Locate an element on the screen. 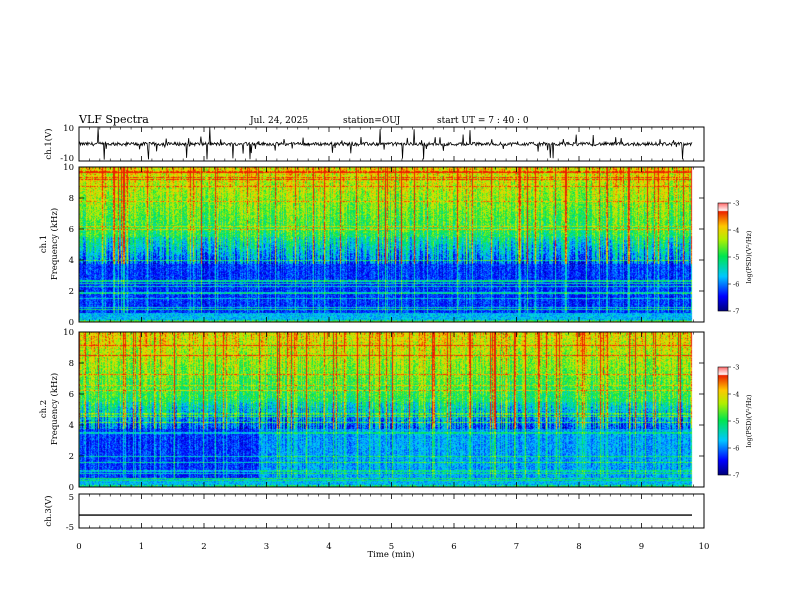  ch2-colorbar is located at coordinates (723, 421).